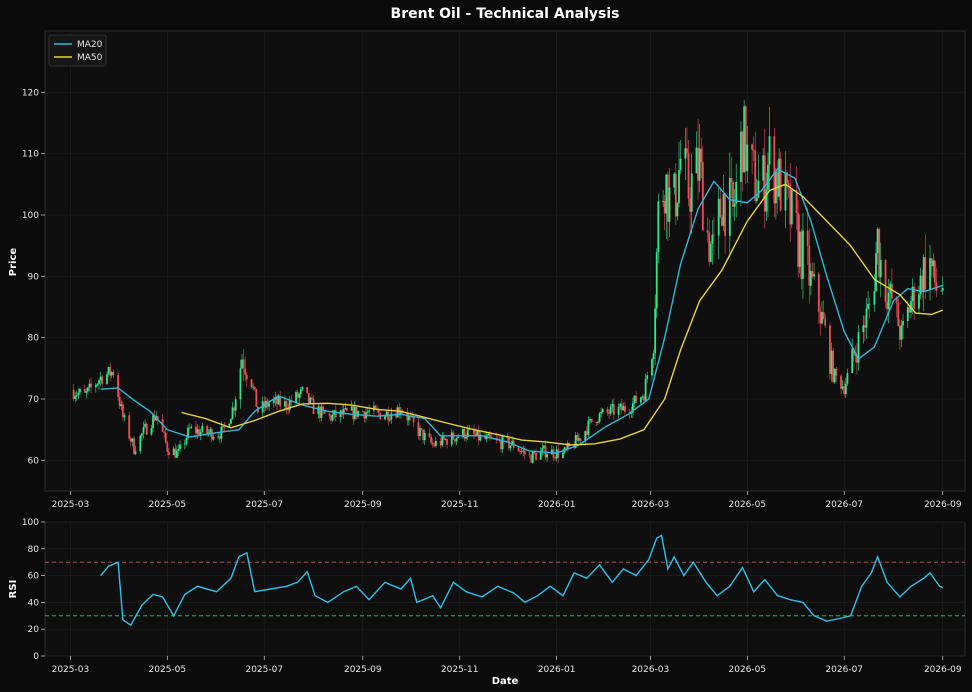  I want to click on rsi-x-tick-label: 2026-09, so click(943, 670).